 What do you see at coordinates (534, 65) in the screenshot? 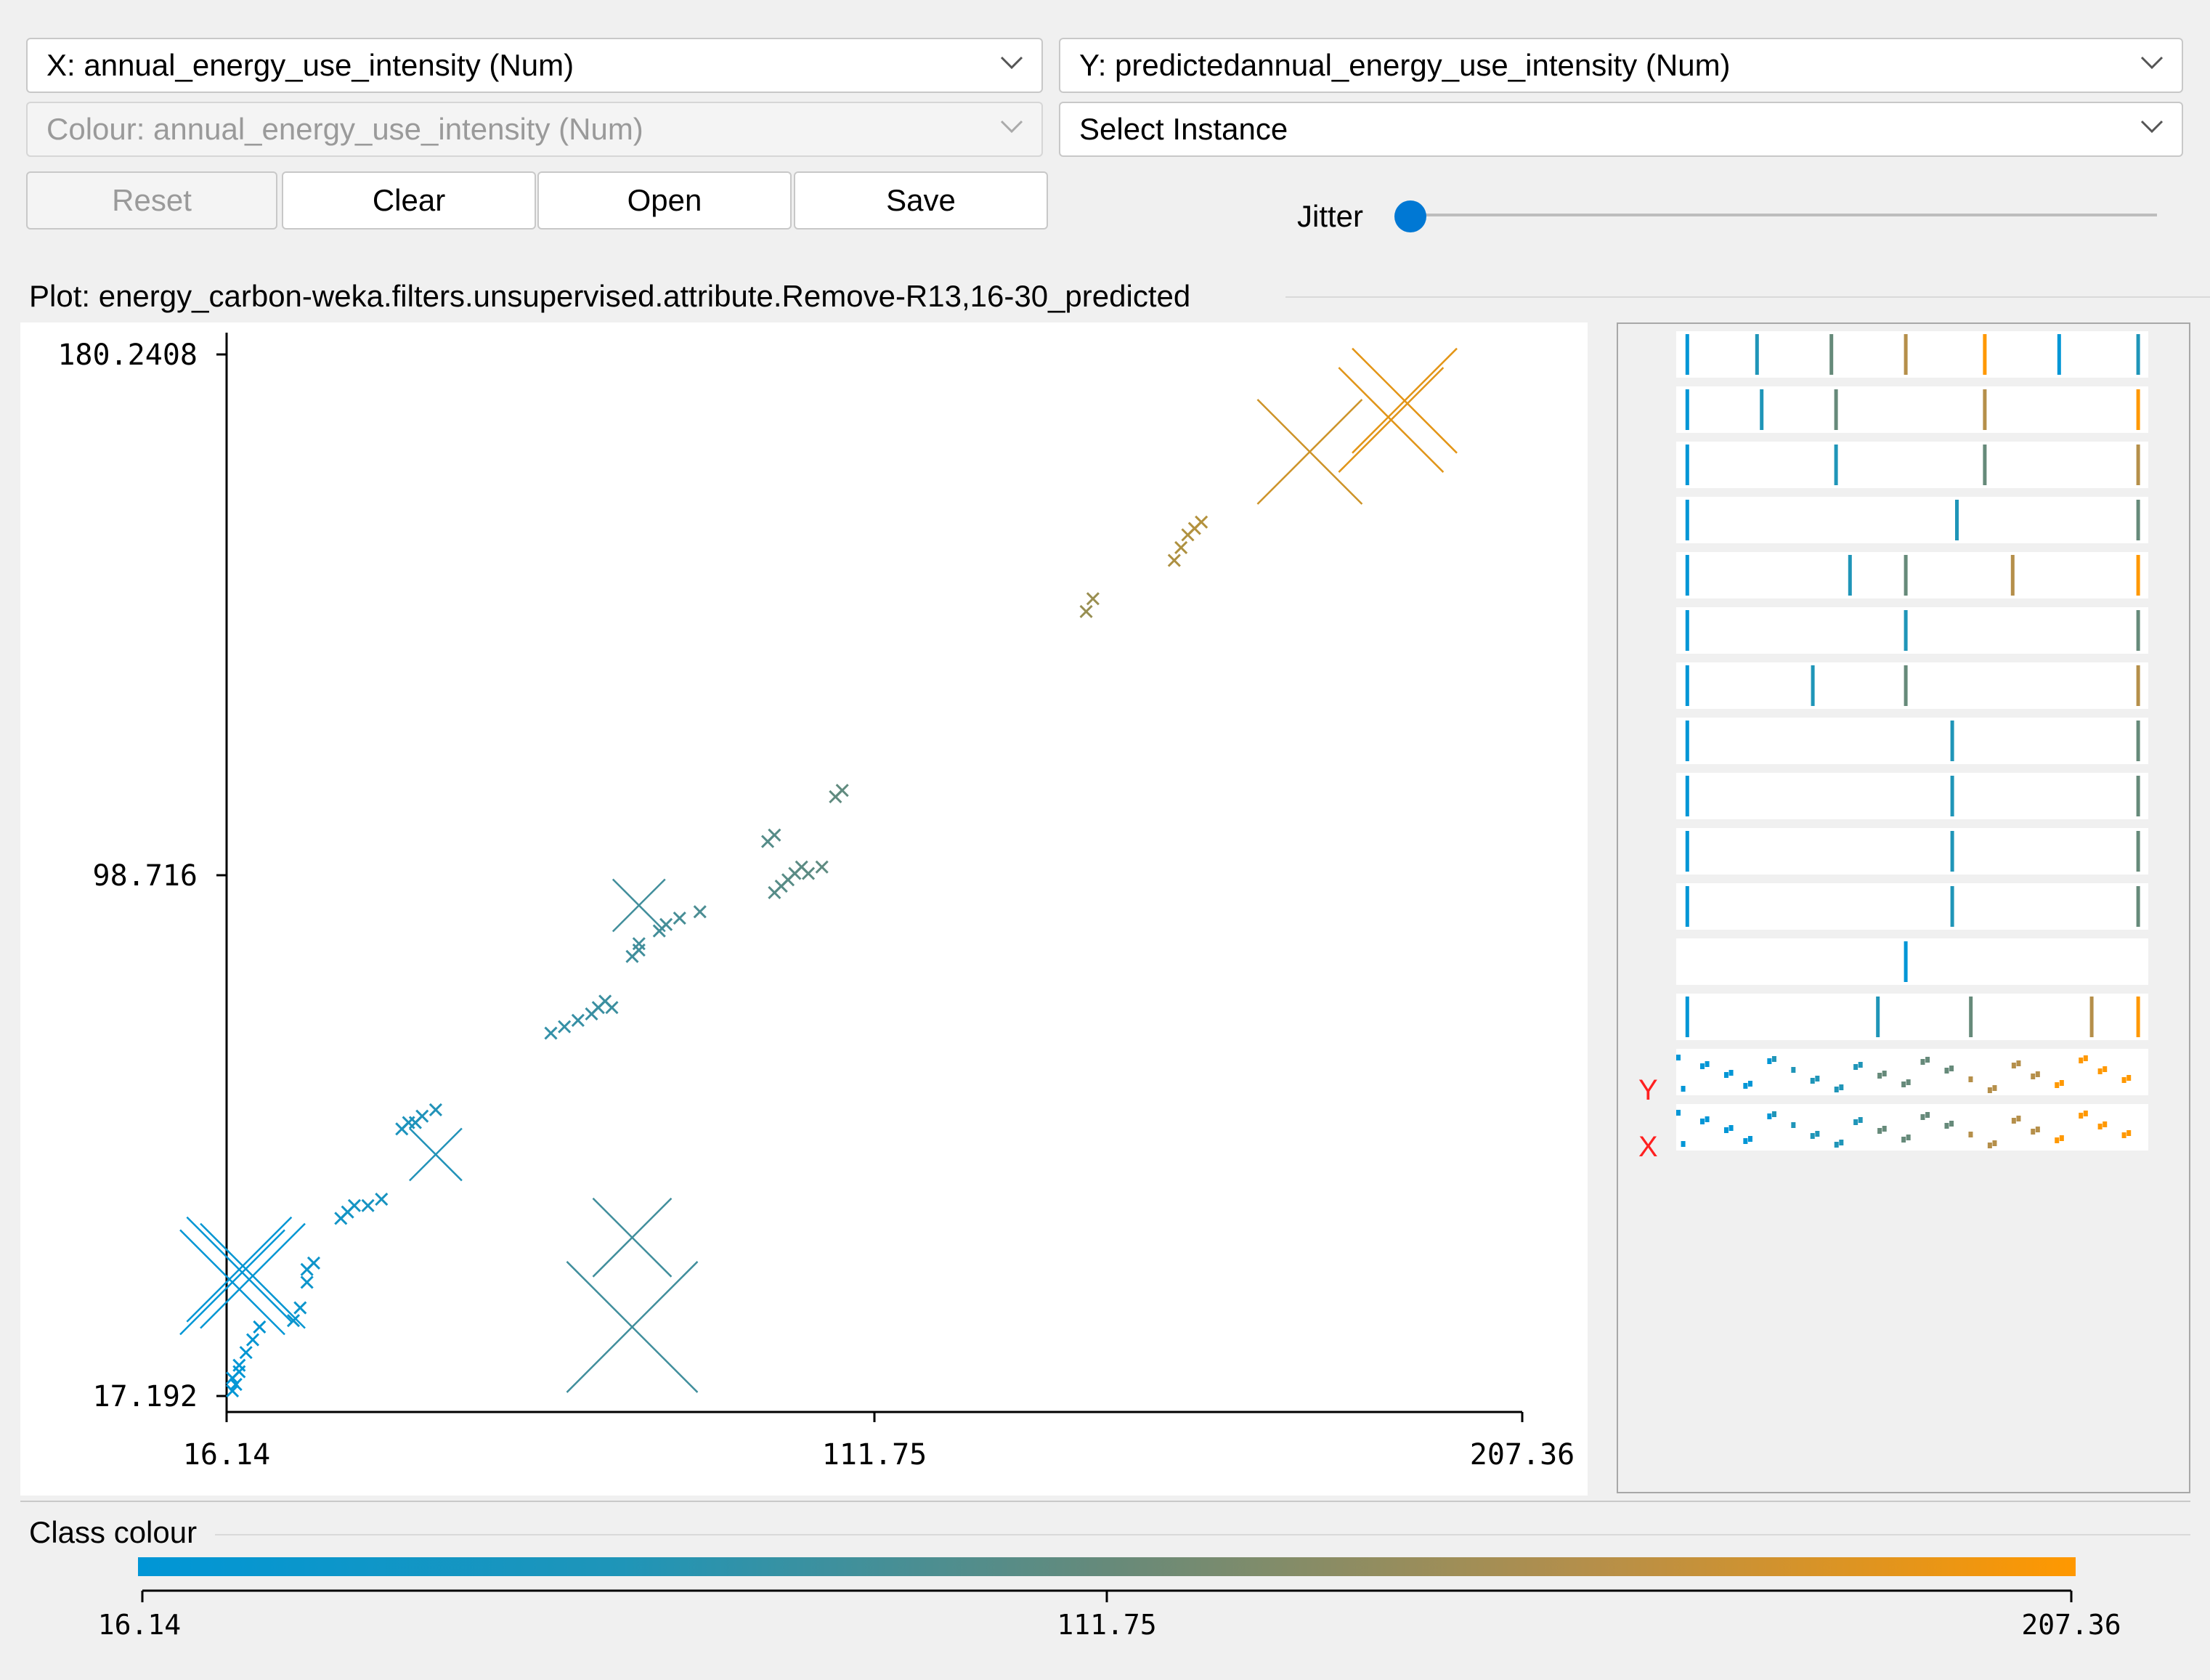
I see `x-axis-select: X: annual_energy_use_intensity (Num)` at bounding box center [534, 65].